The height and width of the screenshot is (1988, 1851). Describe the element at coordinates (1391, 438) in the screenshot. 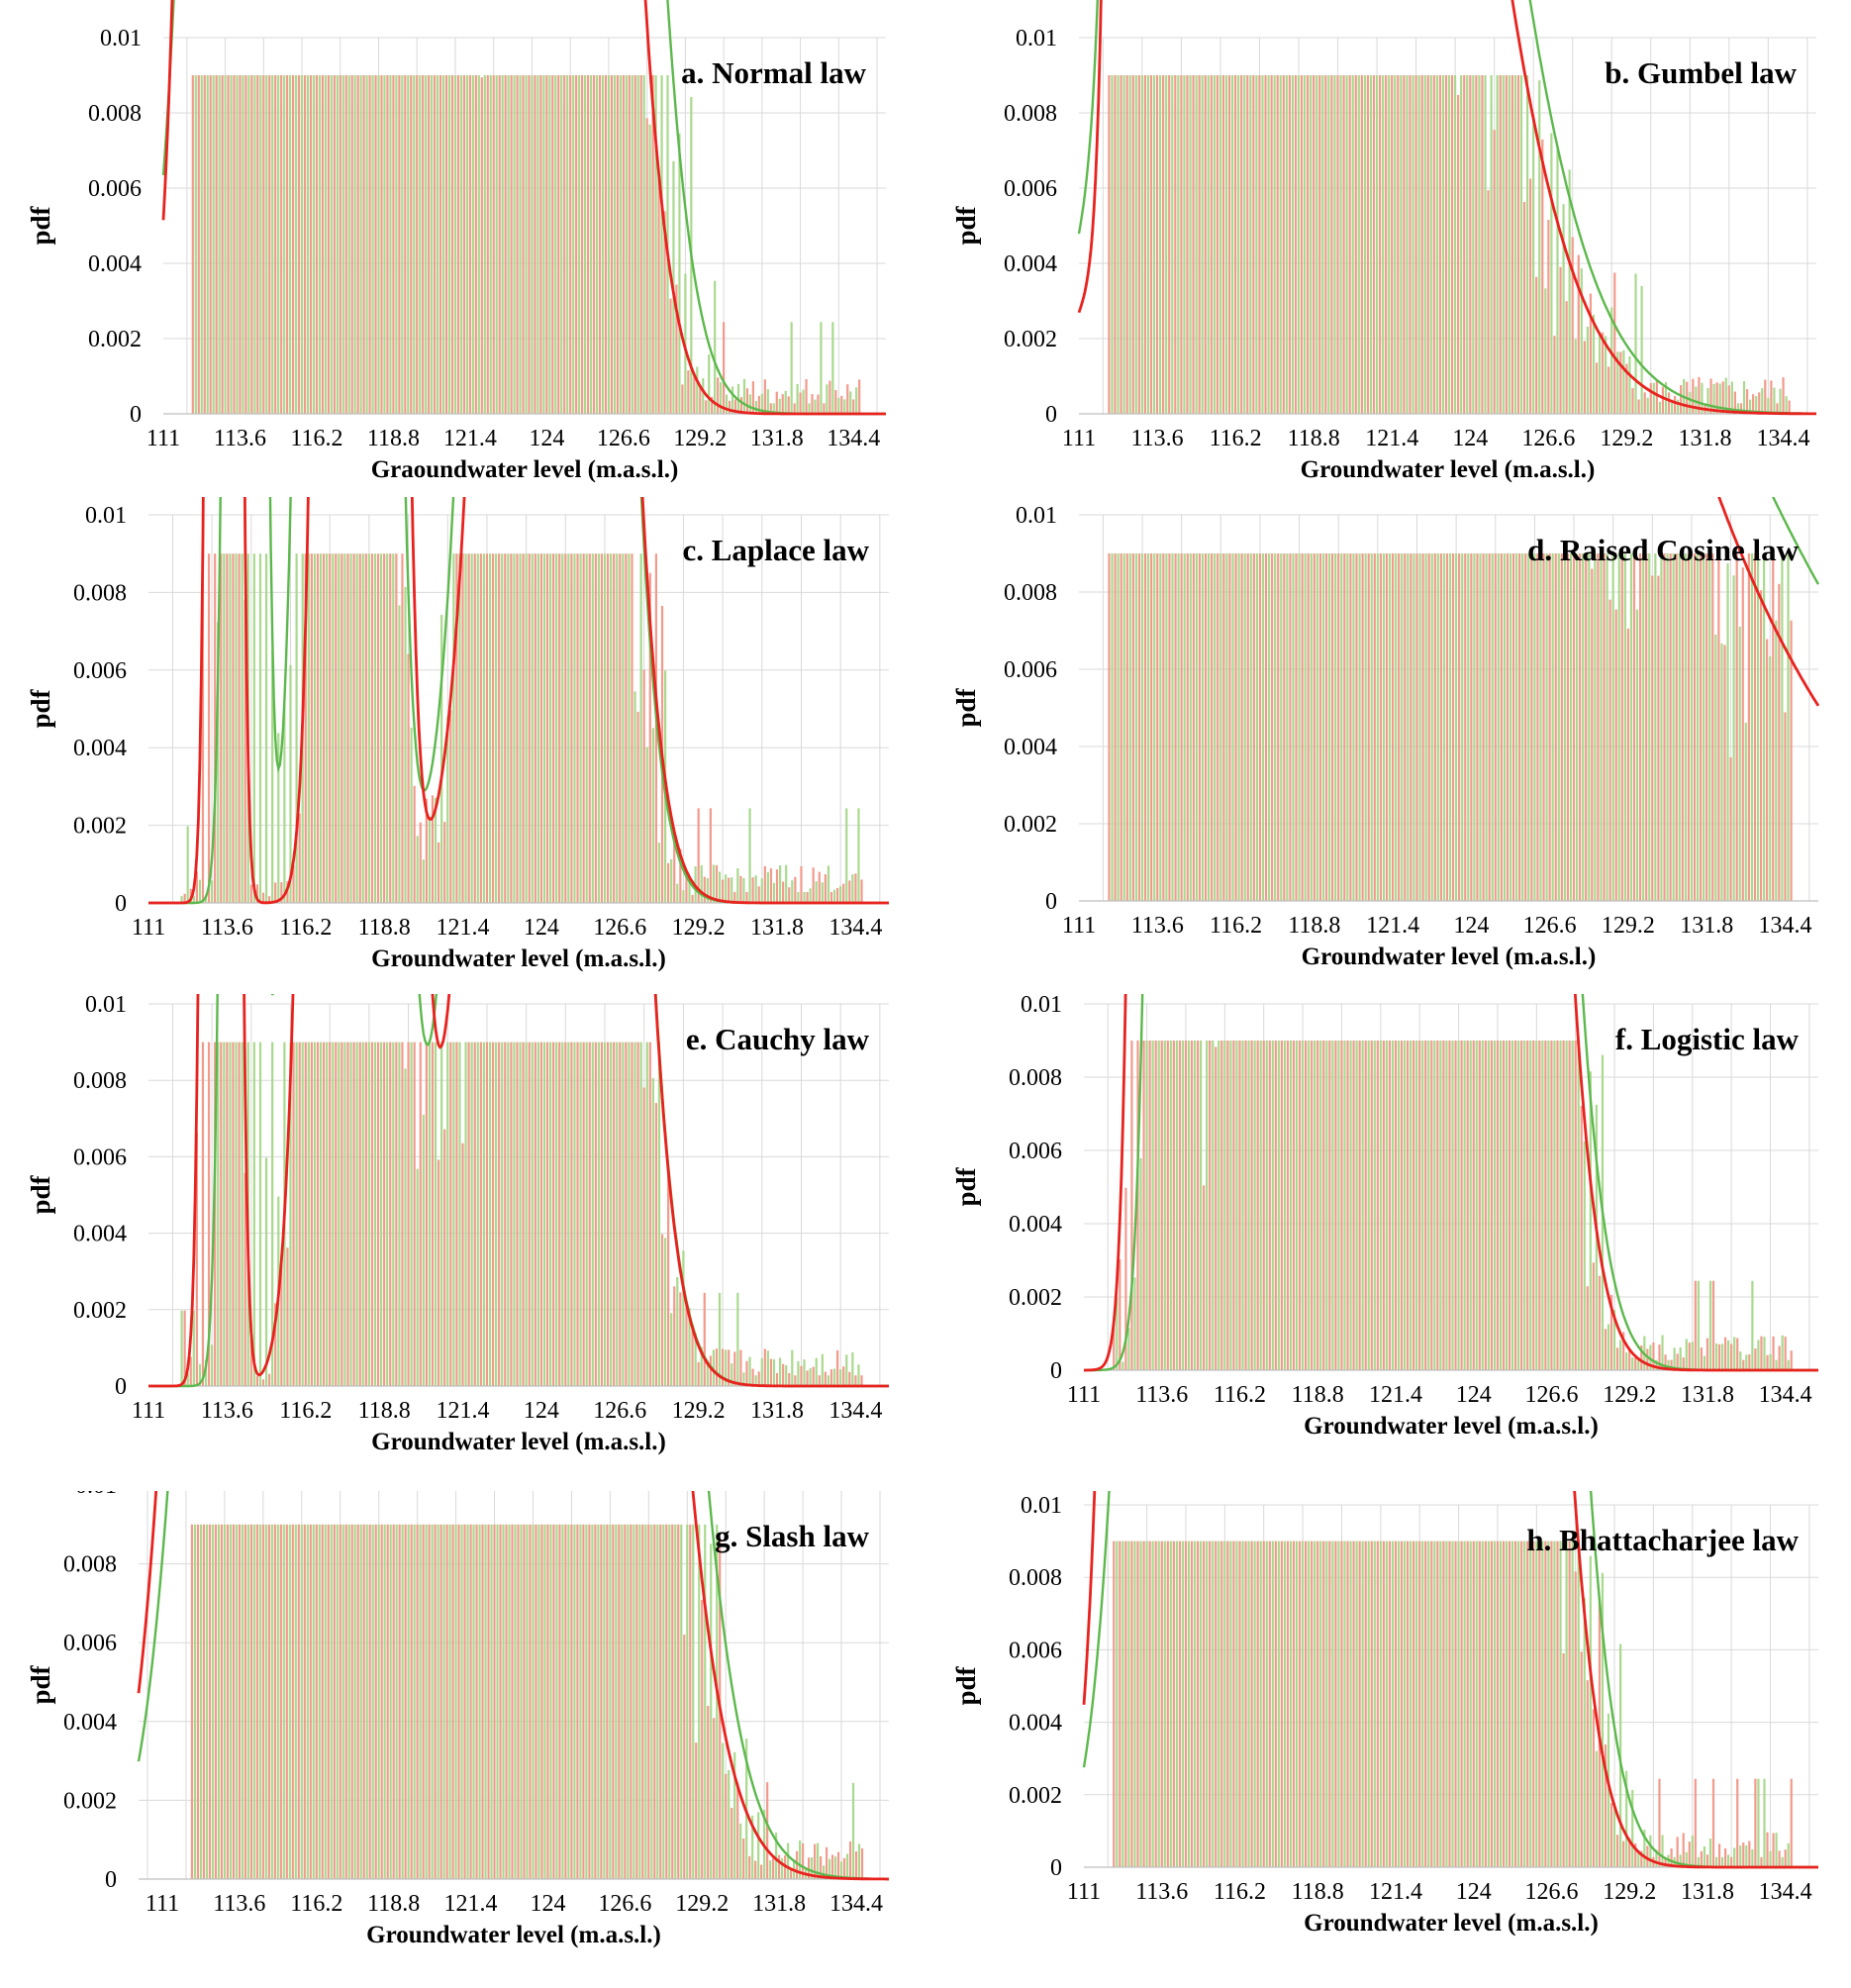

I see `x-tick-label: 121.4` at that location.